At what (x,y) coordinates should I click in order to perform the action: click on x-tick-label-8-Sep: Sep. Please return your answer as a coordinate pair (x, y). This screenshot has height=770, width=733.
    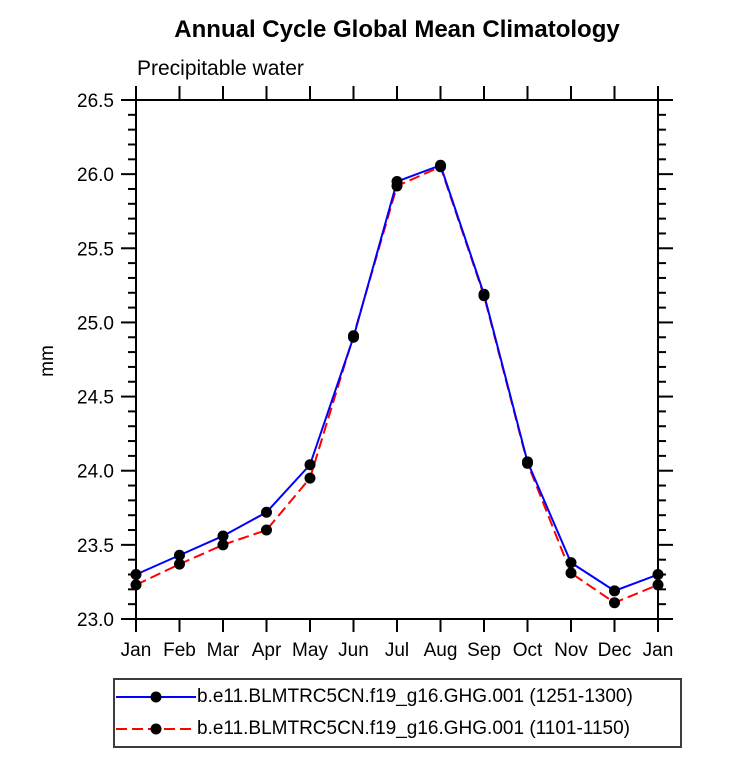
    Looking at the image, I should click on (484, 650).